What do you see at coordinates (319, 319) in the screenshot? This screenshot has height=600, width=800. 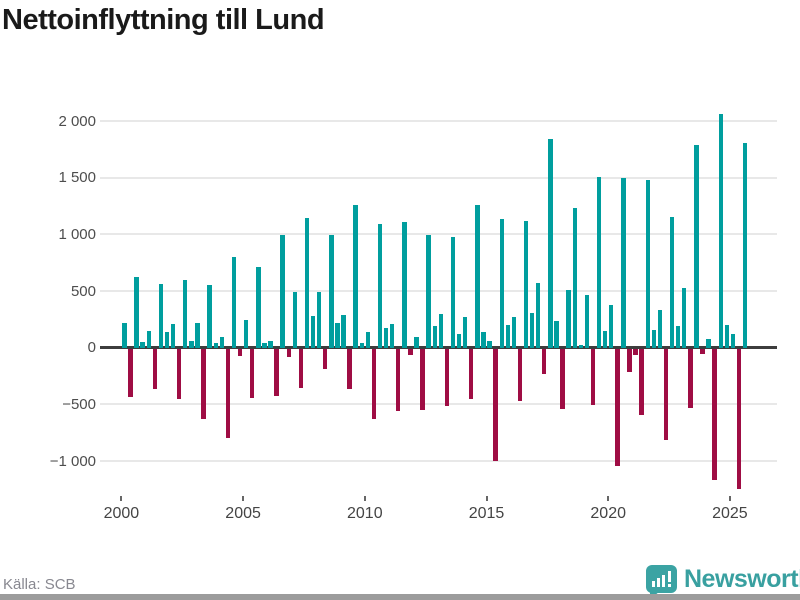 I see `bar-2008-q1` at bounding box center [319, 319].